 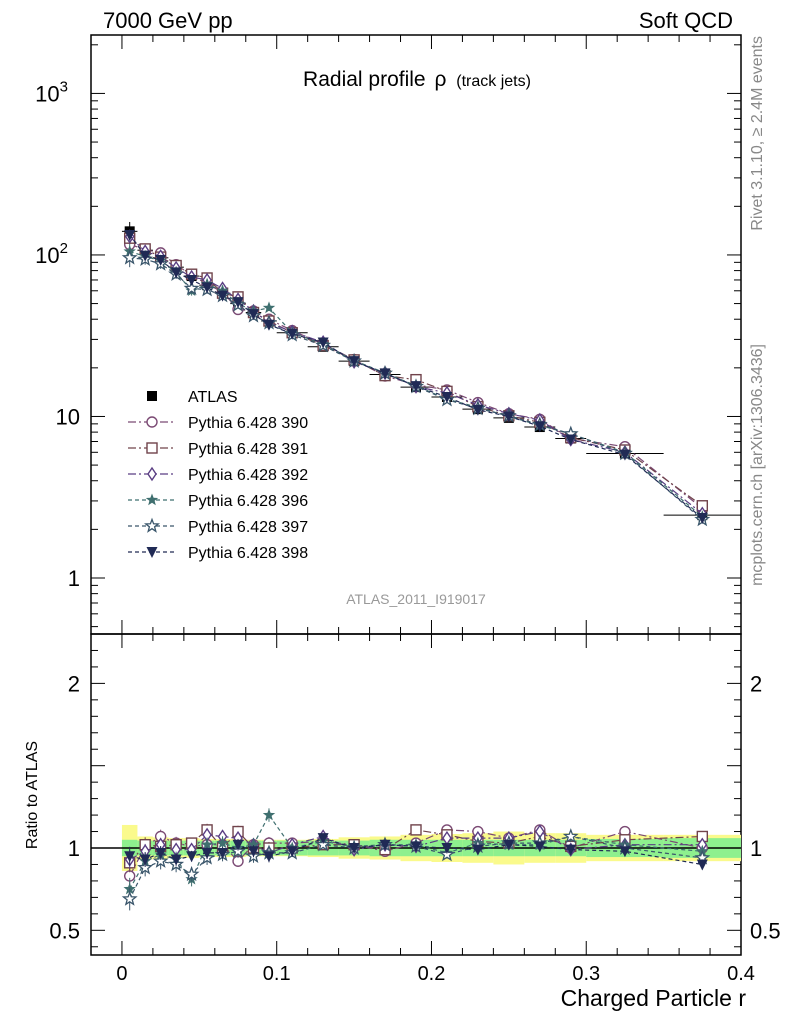 I want to click on ratio-series-p398, so click(x=416, y=852).